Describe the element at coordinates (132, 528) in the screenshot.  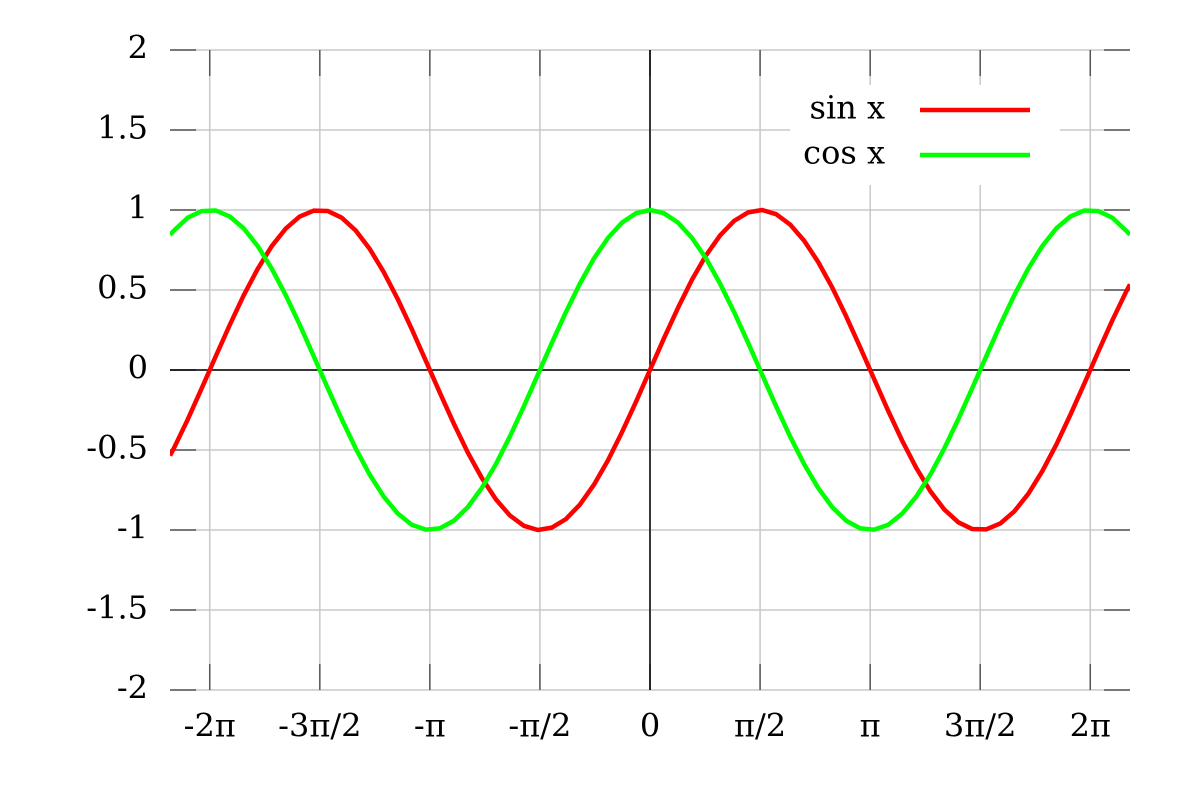
I see `y-tick-label: -1` at that location.